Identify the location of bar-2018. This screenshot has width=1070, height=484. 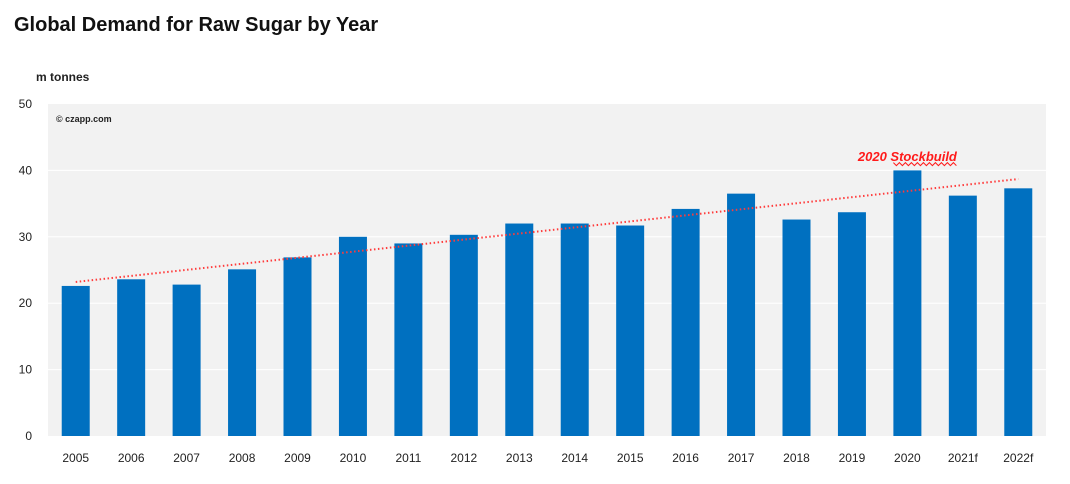
(796, 327).